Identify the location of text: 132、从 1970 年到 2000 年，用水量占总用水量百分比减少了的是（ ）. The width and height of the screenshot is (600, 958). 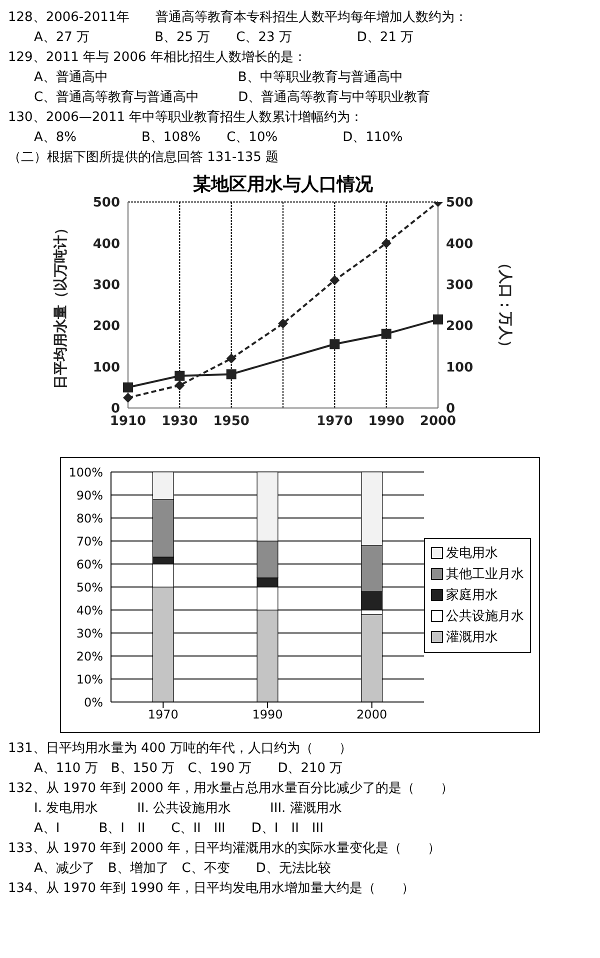
(231, 789).